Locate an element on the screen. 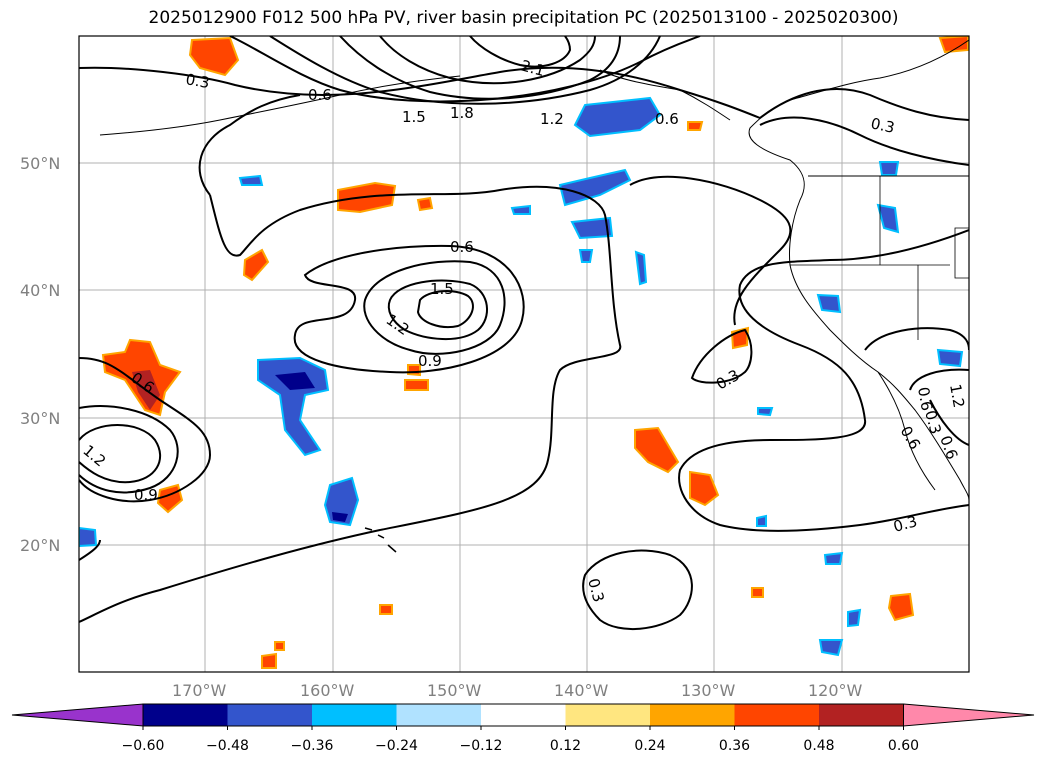 The image size is (1047, 765). colorbar-tick-label: −0.24 is located at coordinates (396, 746).